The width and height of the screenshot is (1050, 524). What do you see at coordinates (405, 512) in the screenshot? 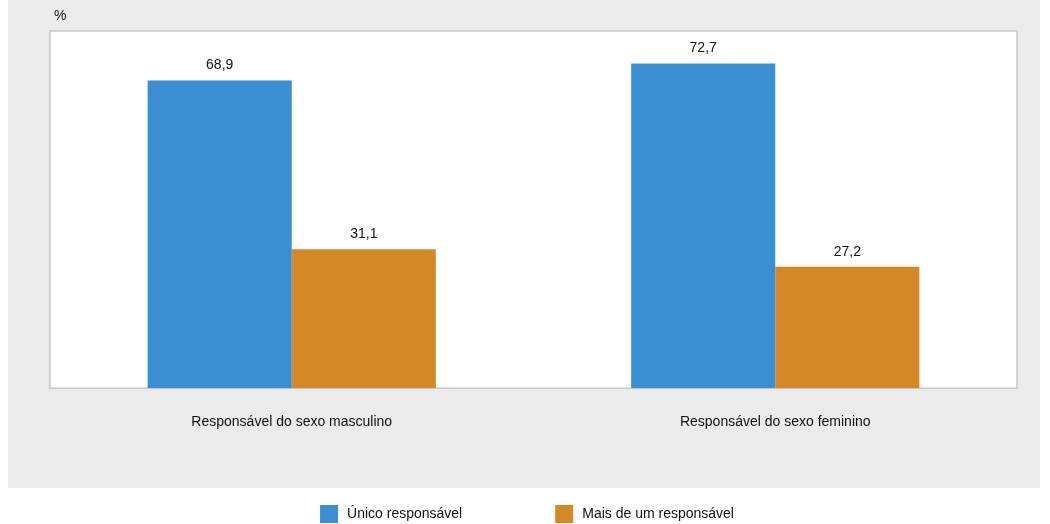
I see `legend-label: Único responsável` at bounding box center [405, 512].